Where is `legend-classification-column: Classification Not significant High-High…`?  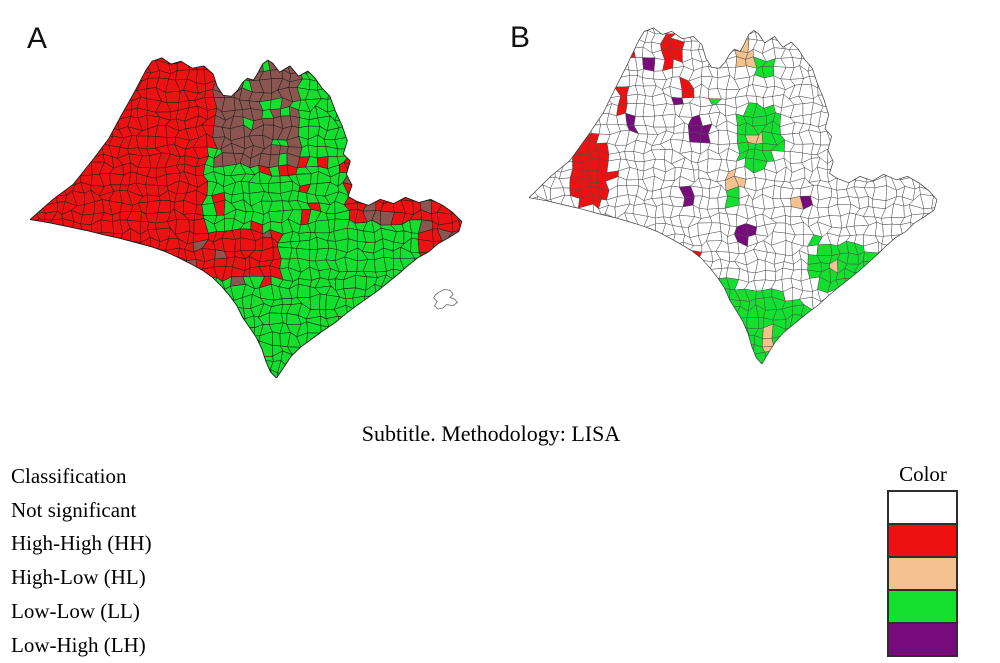 legend-classification-column: Classification Not significant High-High… is located at coordinates (81, 561).